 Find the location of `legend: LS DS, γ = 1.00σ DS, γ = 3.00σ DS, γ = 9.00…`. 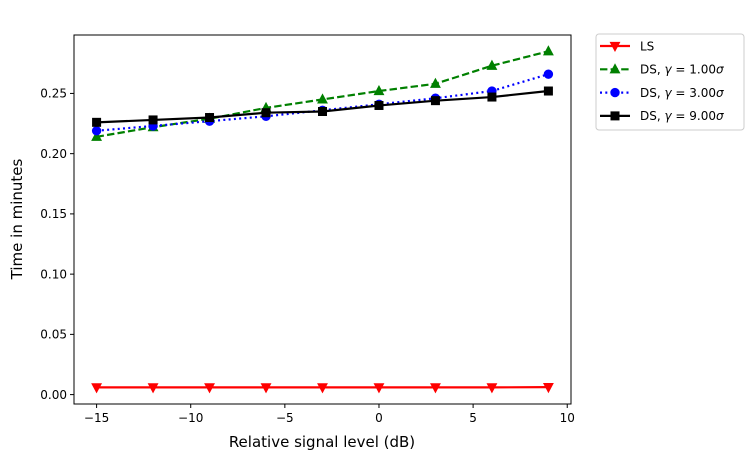

legend: LS DS, γ = 1.00σ DS, γ = 3.00σ DS, γ = 9.00… is located at coordinates (670, 82).